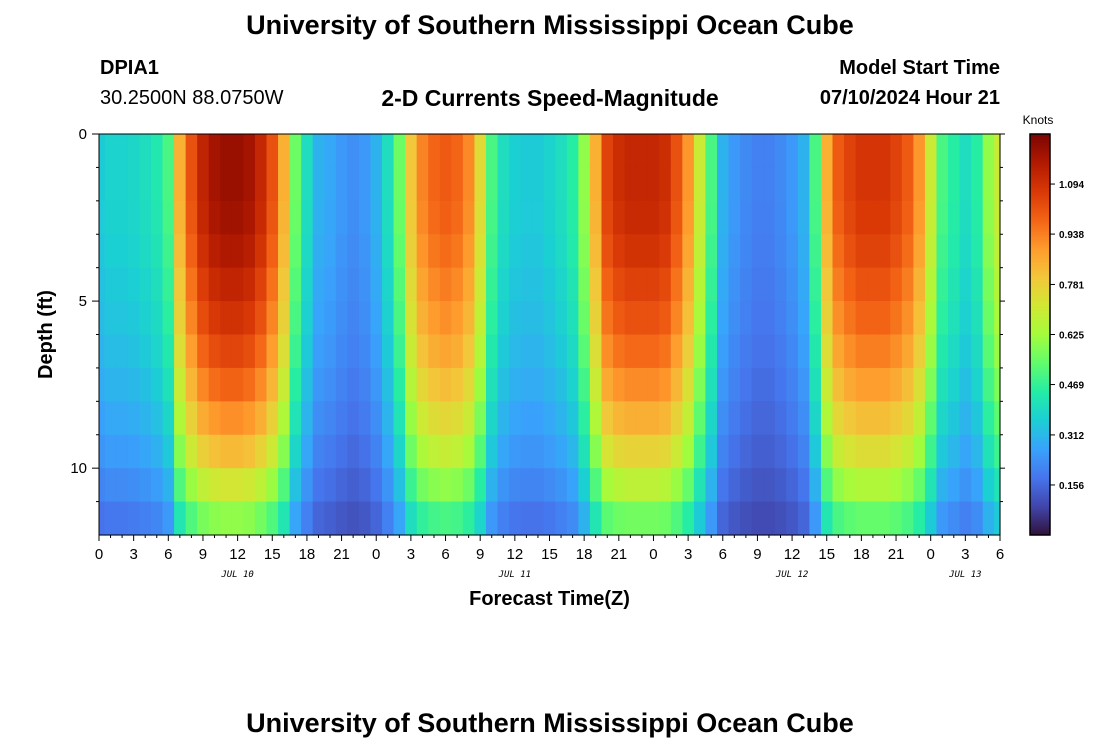 Image resolution: width=1100 pixels, height=750 pixels. Describe the element at coordinates (931, 554) in the screenshot. I see `x-tick-label: 0` at that location.